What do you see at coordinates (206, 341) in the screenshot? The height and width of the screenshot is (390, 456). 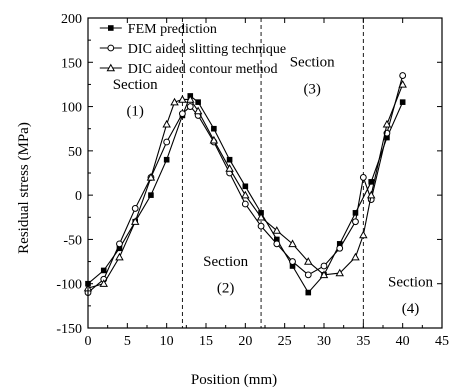 I see `x-tick-label: 15` at bounding box center [206, 341].